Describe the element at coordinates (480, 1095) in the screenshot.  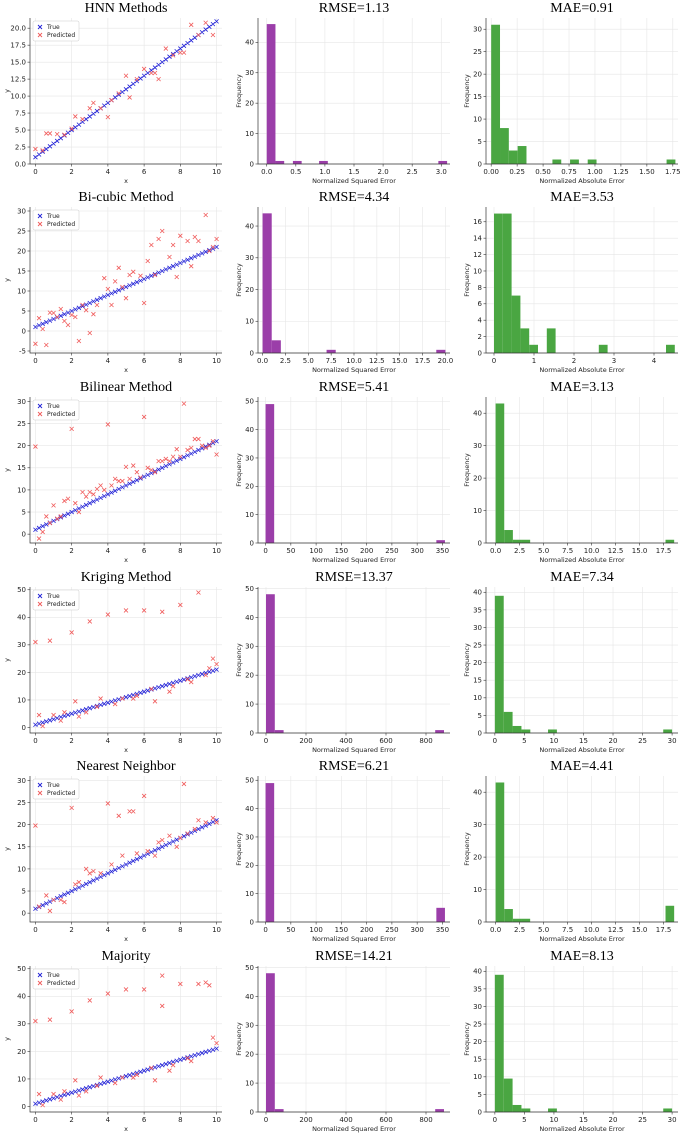
I see `y-tick-label: 5` at that location.